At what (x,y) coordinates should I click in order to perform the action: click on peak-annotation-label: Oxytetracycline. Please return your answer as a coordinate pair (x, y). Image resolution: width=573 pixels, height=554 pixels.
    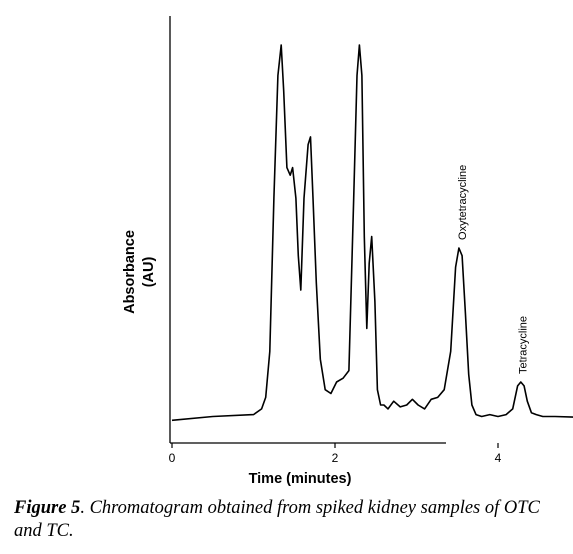
    Looking at the image, I should click on (463, 202).